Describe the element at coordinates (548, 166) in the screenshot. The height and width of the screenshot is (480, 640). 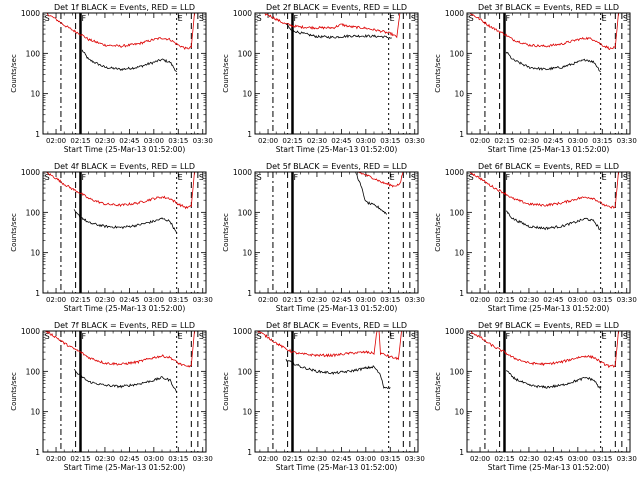
I see `panel-title: Det 6f BLACK = Events, RED = LLD` at that location.